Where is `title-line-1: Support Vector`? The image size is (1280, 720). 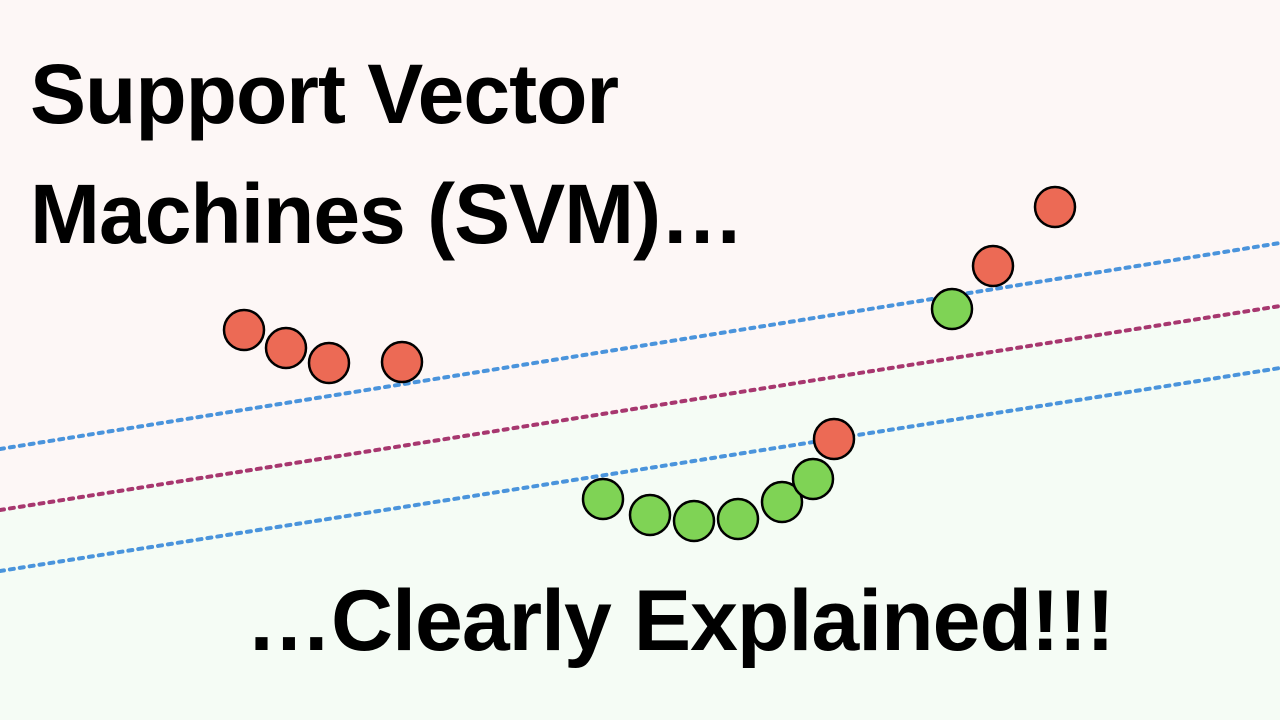 title-line-1: Support Vector is located at coordinates (324, 94).